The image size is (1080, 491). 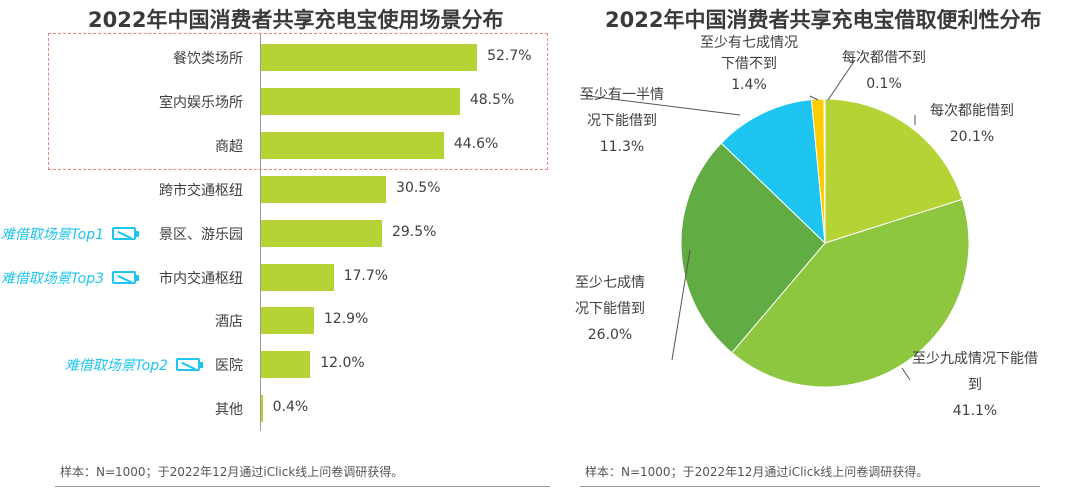 I want to click on pie-label-line: 至少有一半情, so click(x=622, y=95).